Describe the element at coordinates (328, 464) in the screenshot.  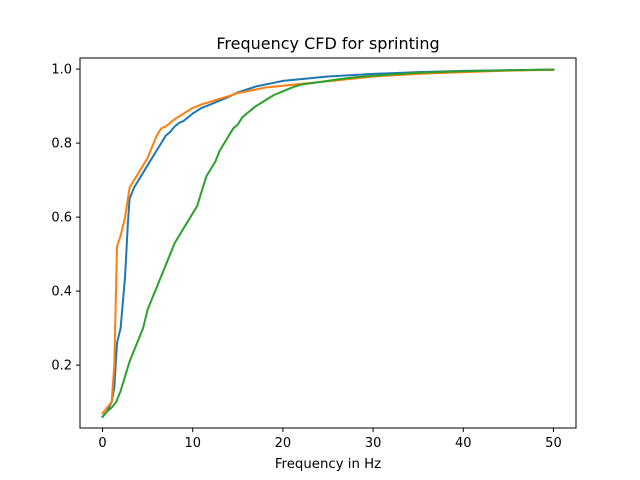
I see `x-axis-label: Frequency in Hz` at that location.